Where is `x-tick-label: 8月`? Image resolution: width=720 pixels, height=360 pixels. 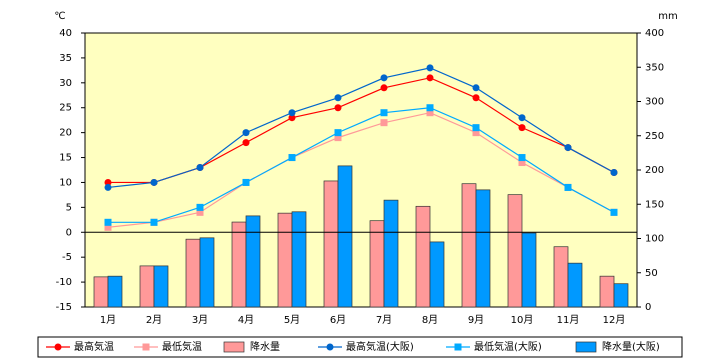 x-tick-label: 8月 is located at coordinates (430, 320).